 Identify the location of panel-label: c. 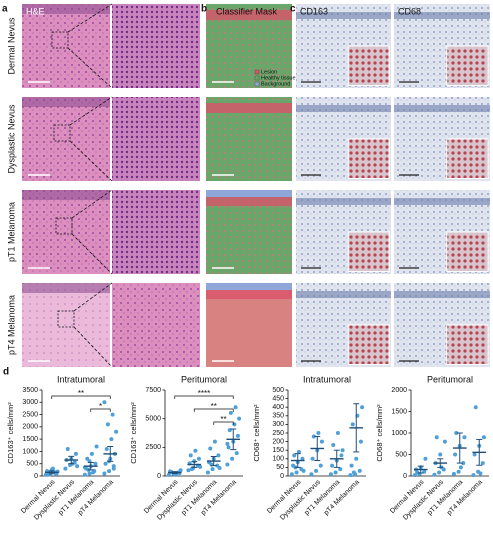
(293, 9).